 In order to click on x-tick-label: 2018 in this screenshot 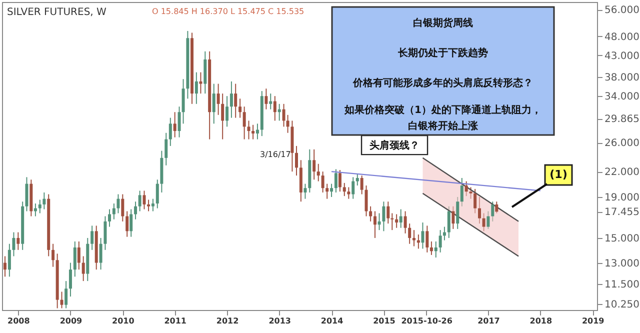, I will do `click(541, 321)`.